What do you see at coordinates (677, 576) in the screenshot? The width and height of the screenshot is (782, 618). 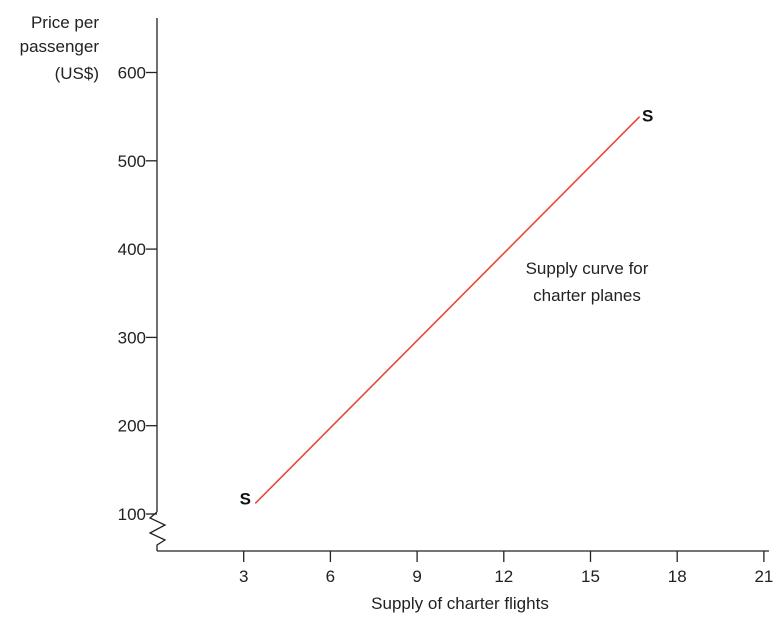 I see `x-tick-label: 18` at bounding box center [677, 576].